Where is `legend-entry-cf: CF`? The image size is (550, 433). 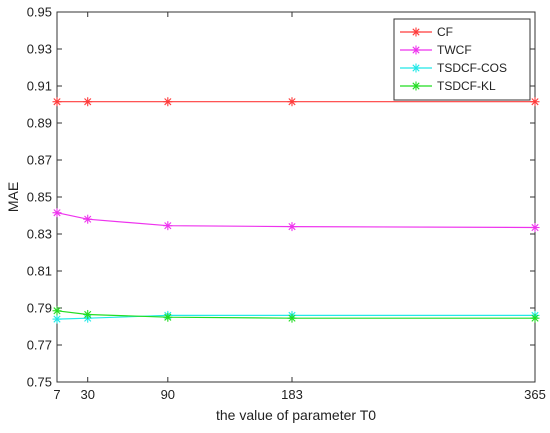
legend-entry-cf: CF is located at coordinates (426, 32).